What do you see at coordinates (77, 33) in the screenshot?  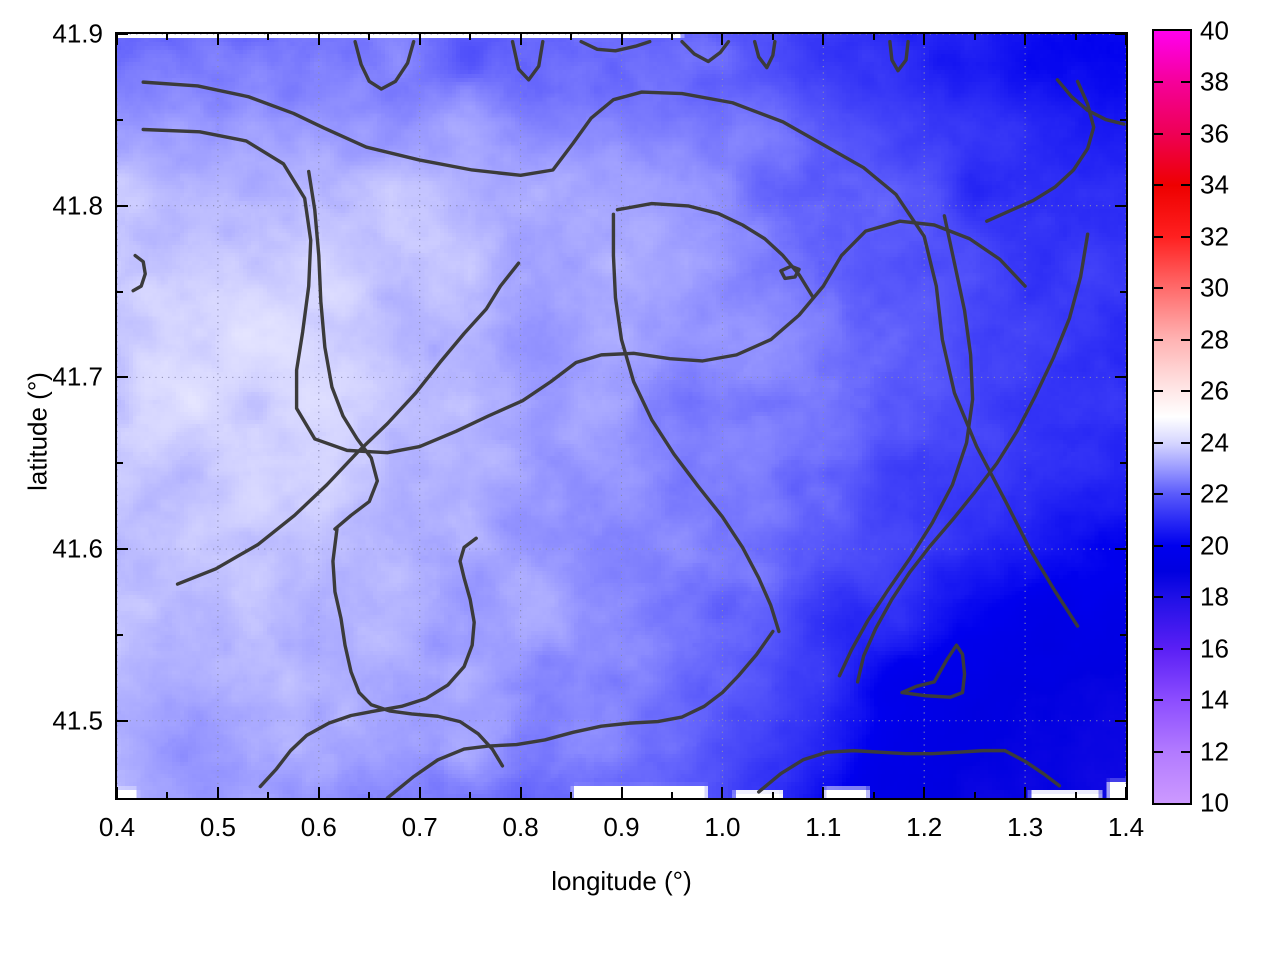 I see `y-axis-tick-label: 41.9` at bounding box center [77, 33].